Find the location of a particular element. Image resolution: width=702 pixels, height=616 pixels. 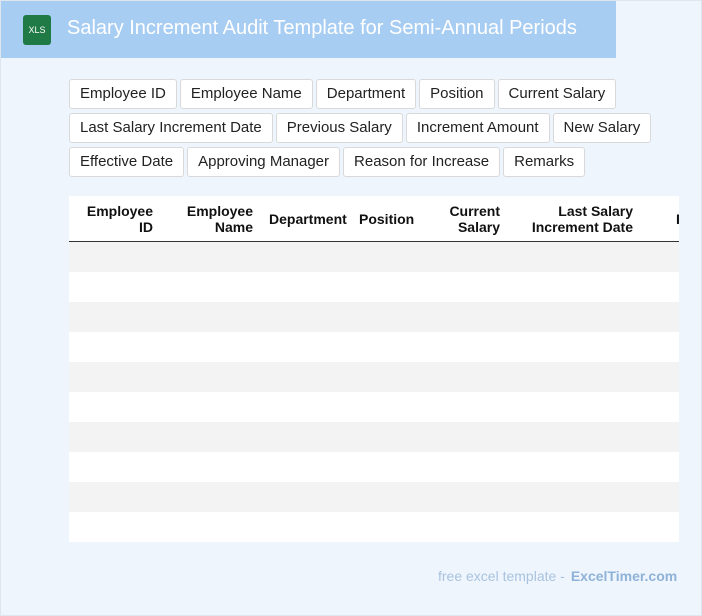

field-tag: New Salary is located at coordinates (602, 128).